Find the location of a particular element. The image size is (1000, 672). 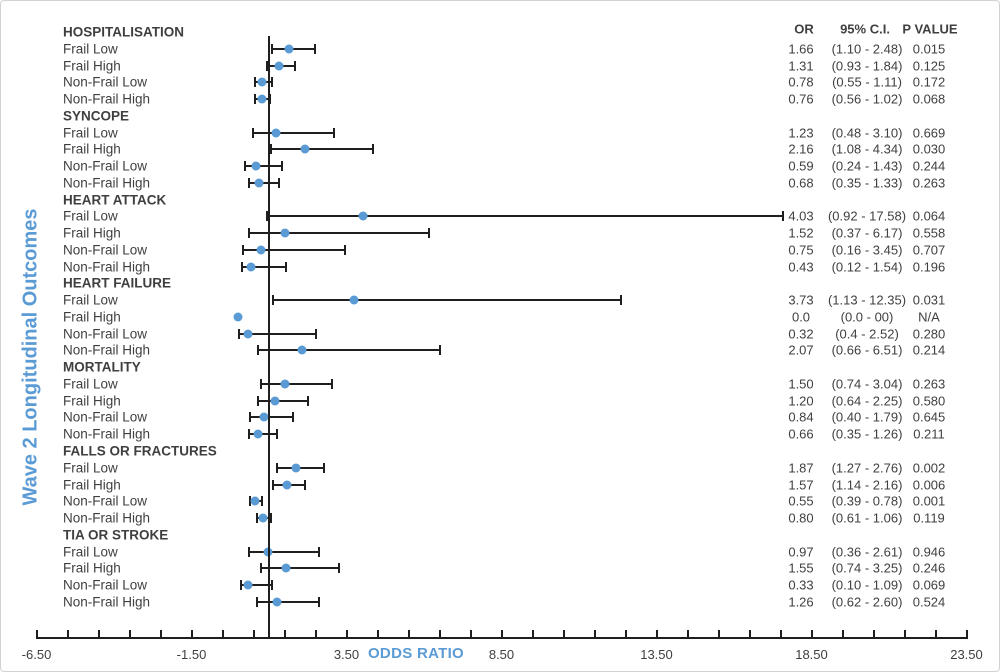

p-value: 0.001 is located at coordinates (929, 501).